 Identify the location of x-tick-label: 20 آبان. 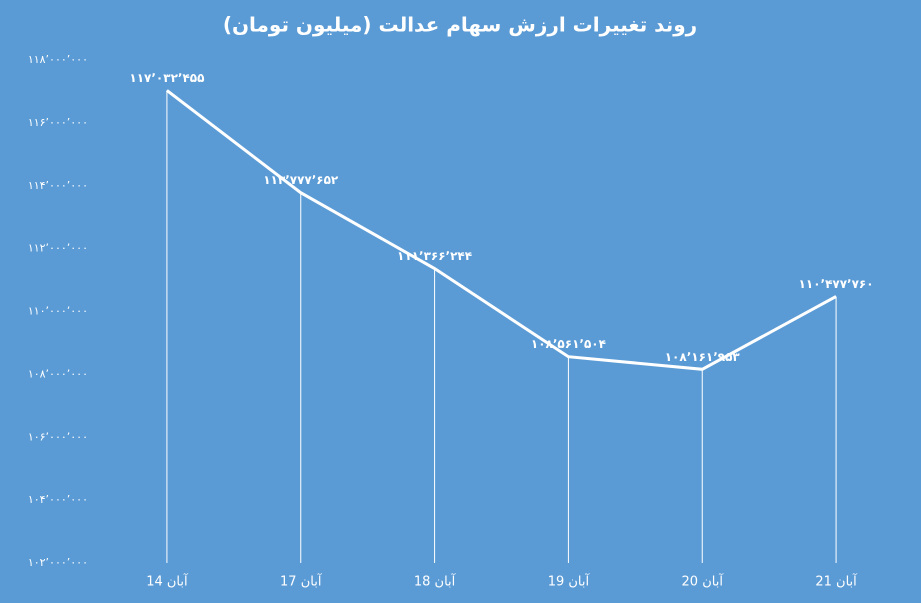
(703, 581).